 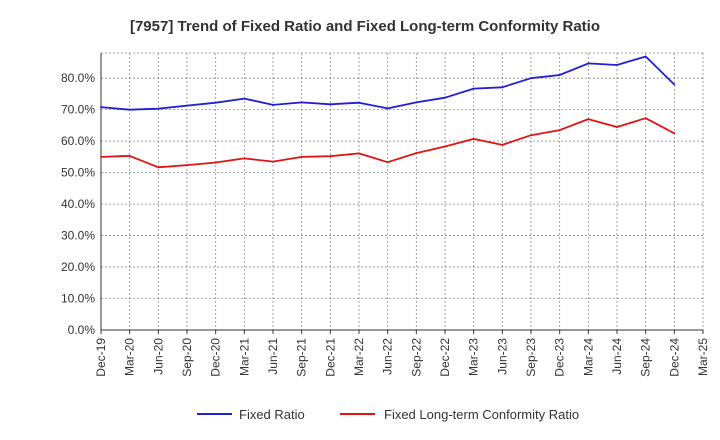 What do you see at coordinates (302, 357) in the screenshot?
I see `x-tick-label: Sep-21` at bounding box center [302, 357].